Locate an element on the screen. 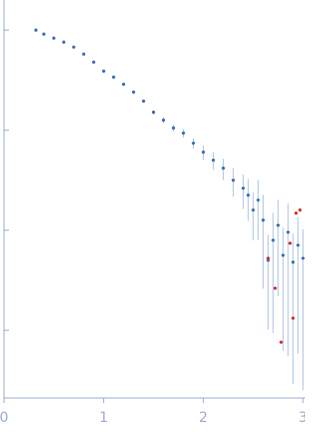 The image size is (320, 437). x-tick-label: 3 is located at coordinates (302, 418).